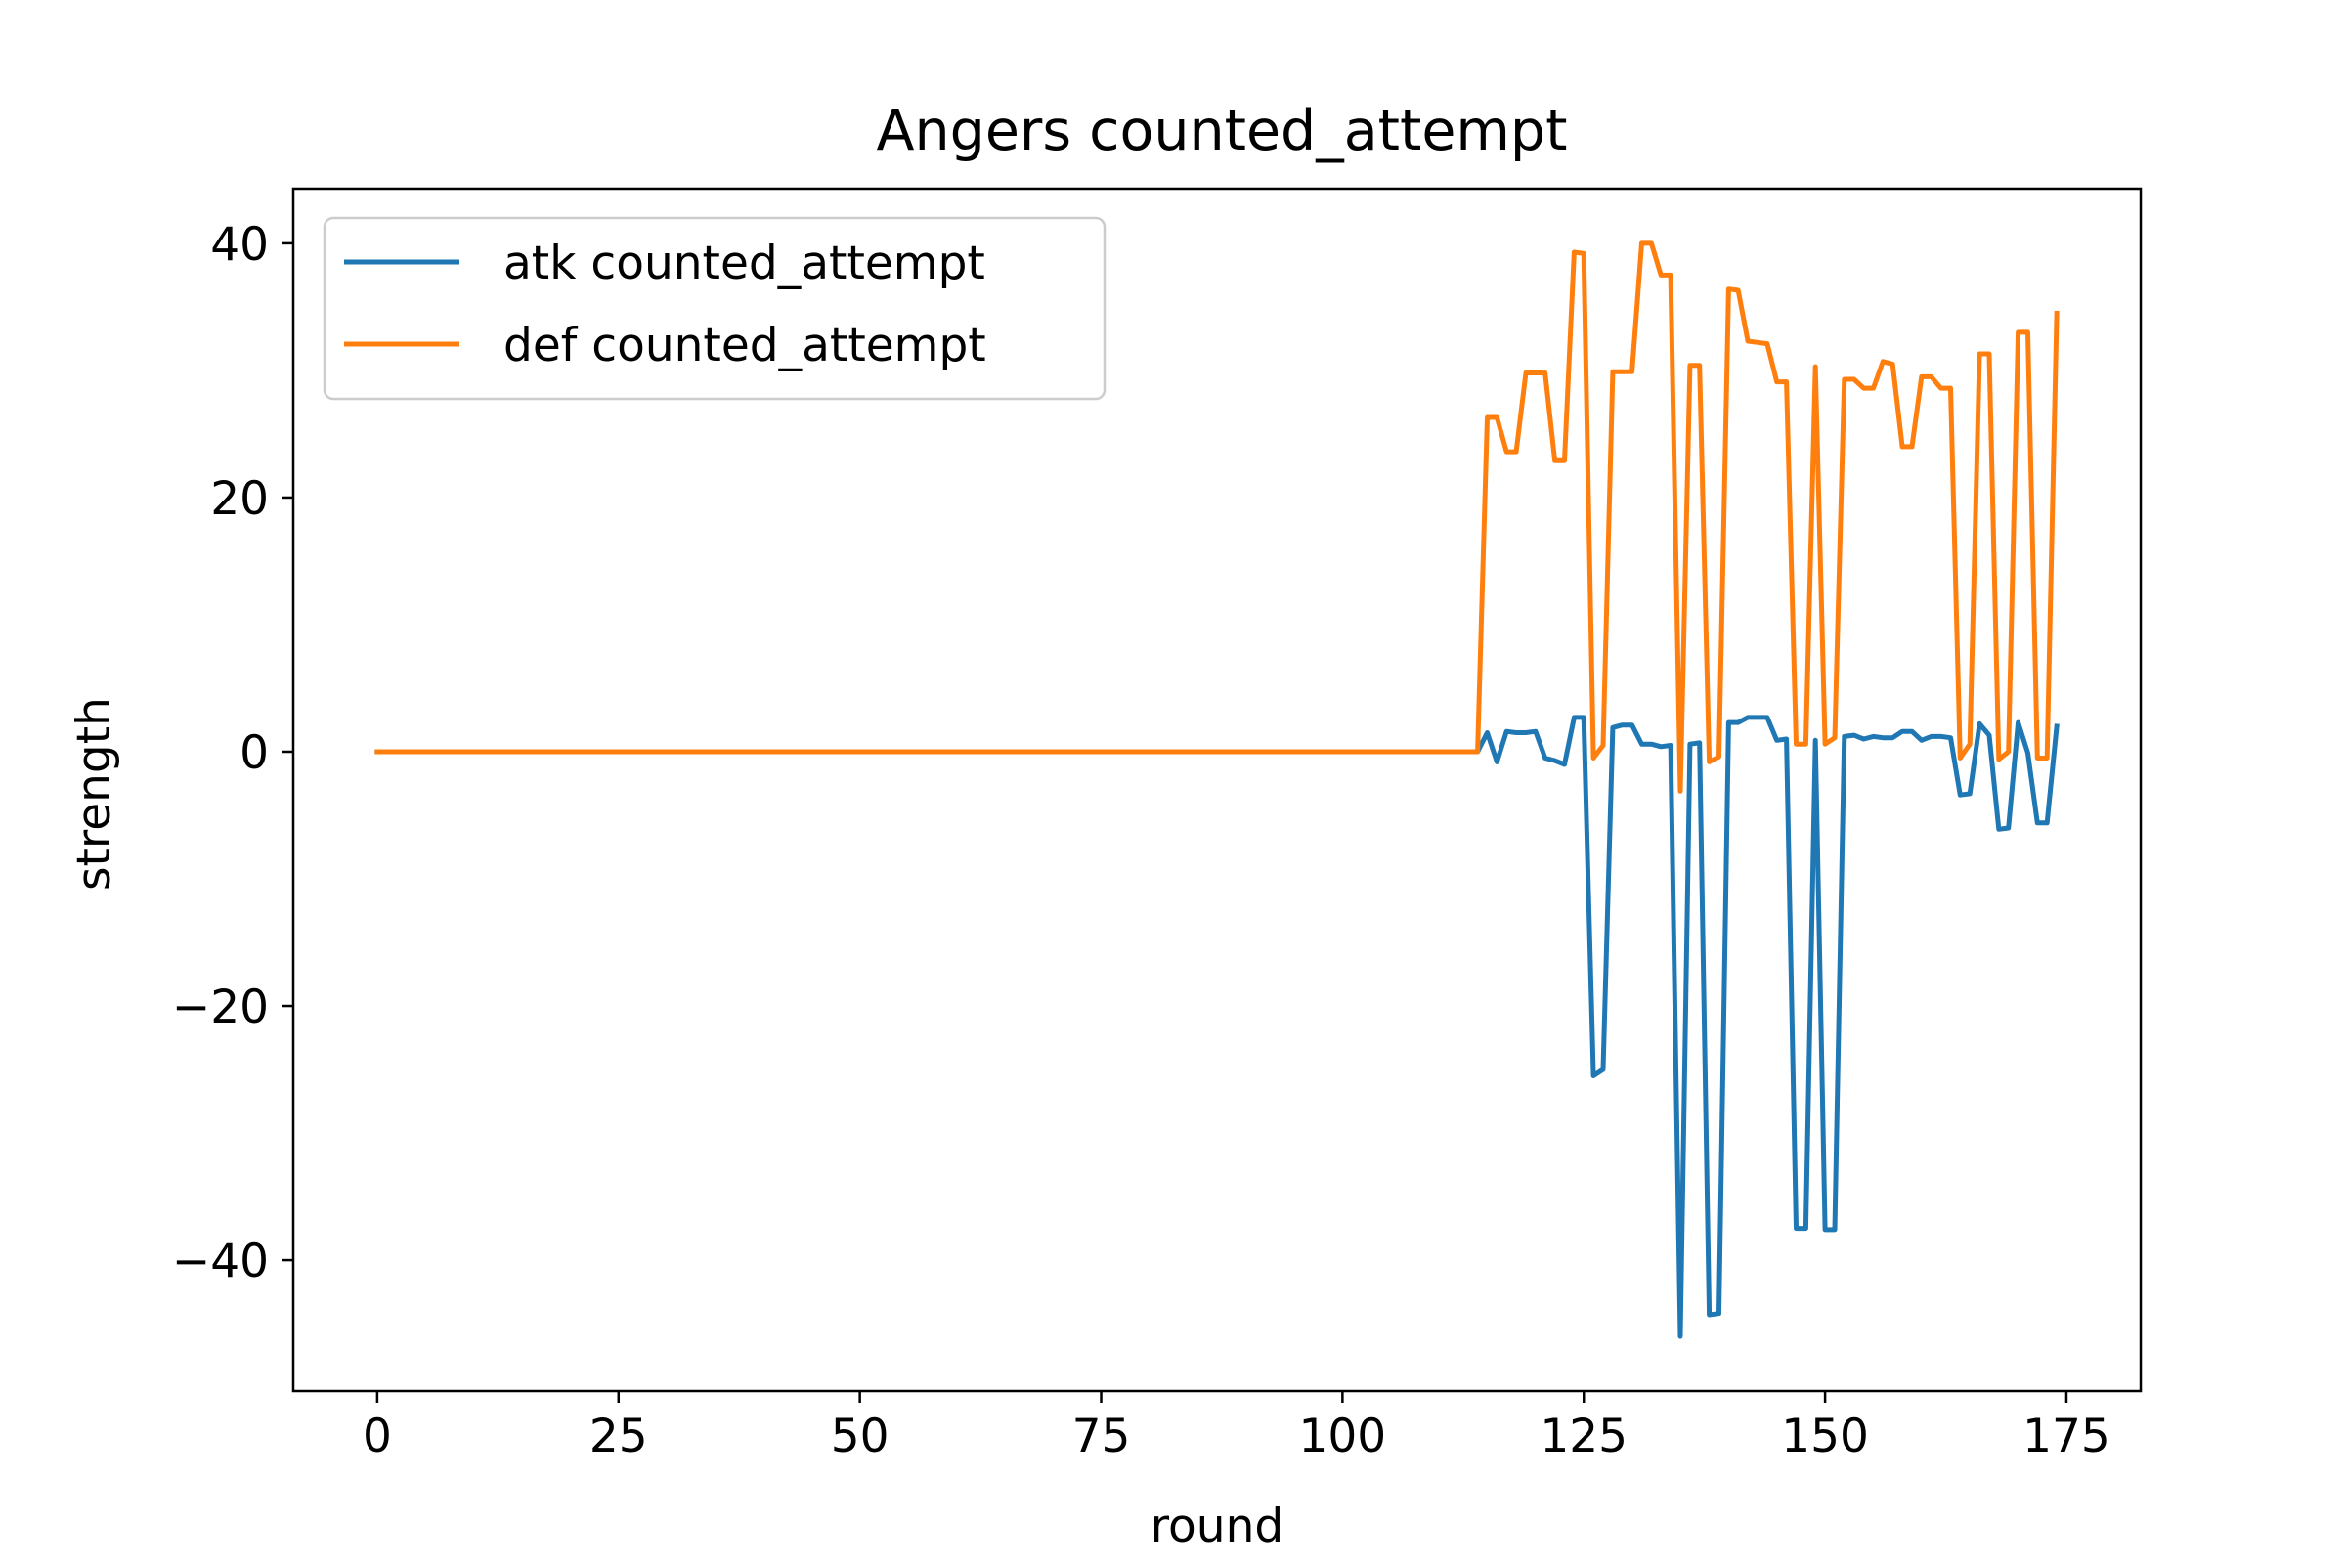 This screenshot has width=2346, height=1568. Describe the element at coordinates (377, 1437) in the screenshot. I see `x-tick-label: 0` at that location.